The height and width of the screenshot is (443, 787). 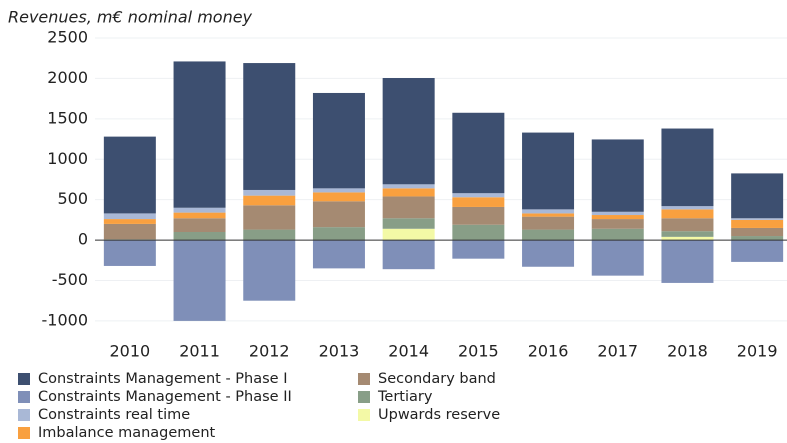 What do you see at coordinates (548, 351) in the screenshot?
I see `x-tick-label: 2016` at bounding box center [548, 351].